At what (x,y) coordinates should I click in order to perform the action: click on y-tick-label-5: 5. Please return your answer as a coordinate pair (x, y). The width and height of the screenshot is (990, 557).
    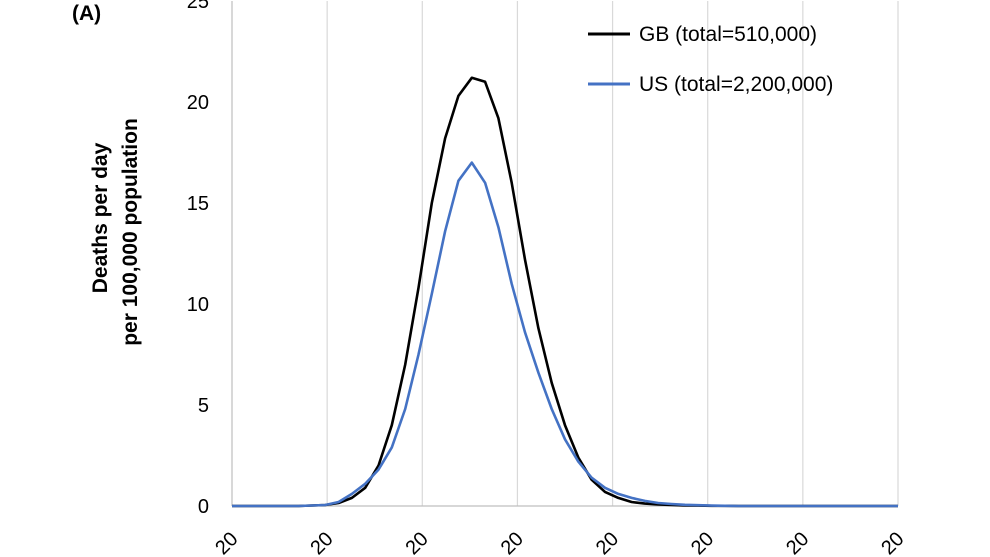
    Looking at the image, I should click on (203, 406).